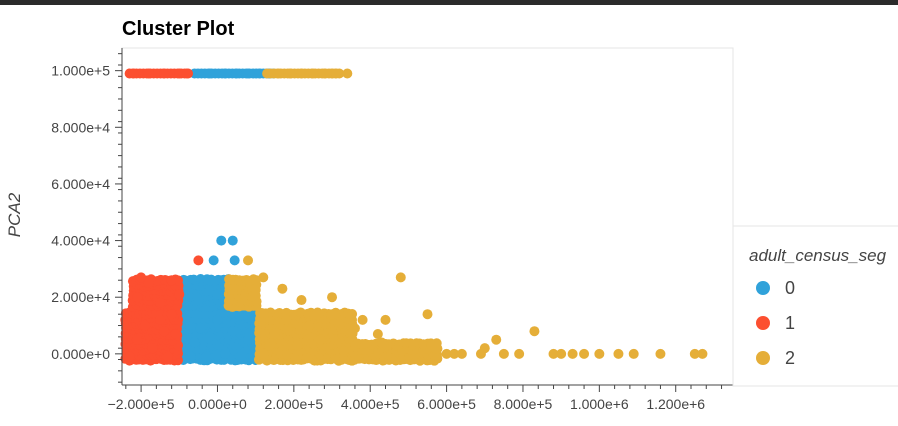  What do you see at coordinates (818, 255) in the screenshot?
I see `legend-title: adult_census_seg` at bounding box center [818, 255].